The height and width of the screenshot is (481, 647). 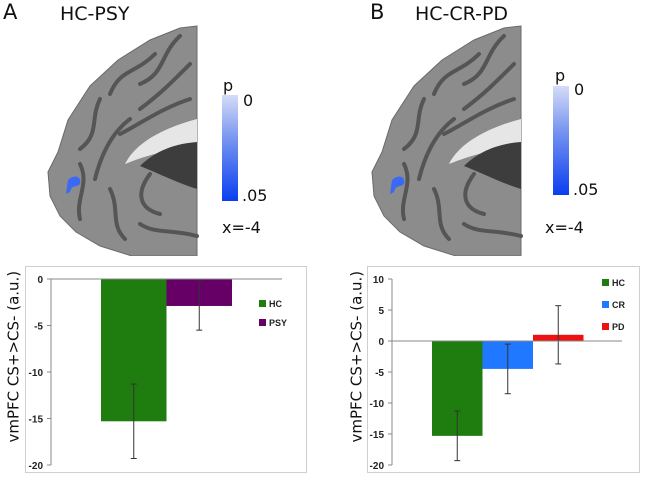 I want to click on brain-slice-a, so click(x=123, y=140).